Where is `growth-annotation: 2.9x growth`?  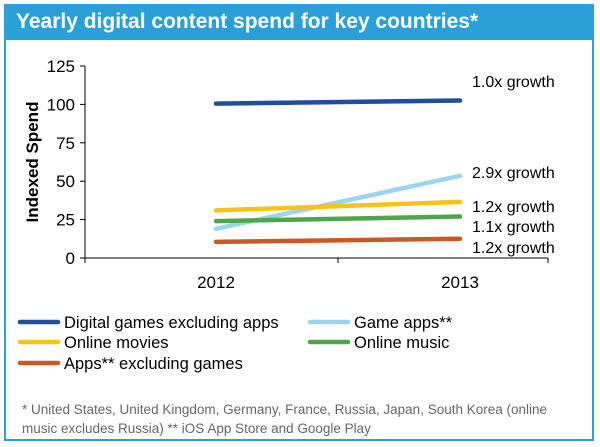
growth-annotation: 2.9x growth is located at coordinates (513, 173).